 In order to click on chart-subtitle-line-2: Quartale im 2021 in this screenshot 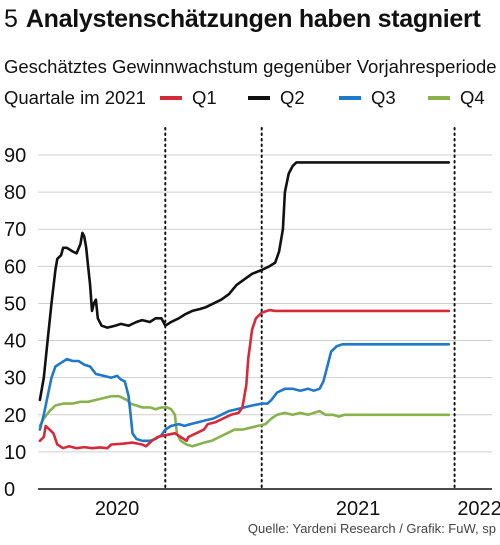, I will do `click(75, 97)`.